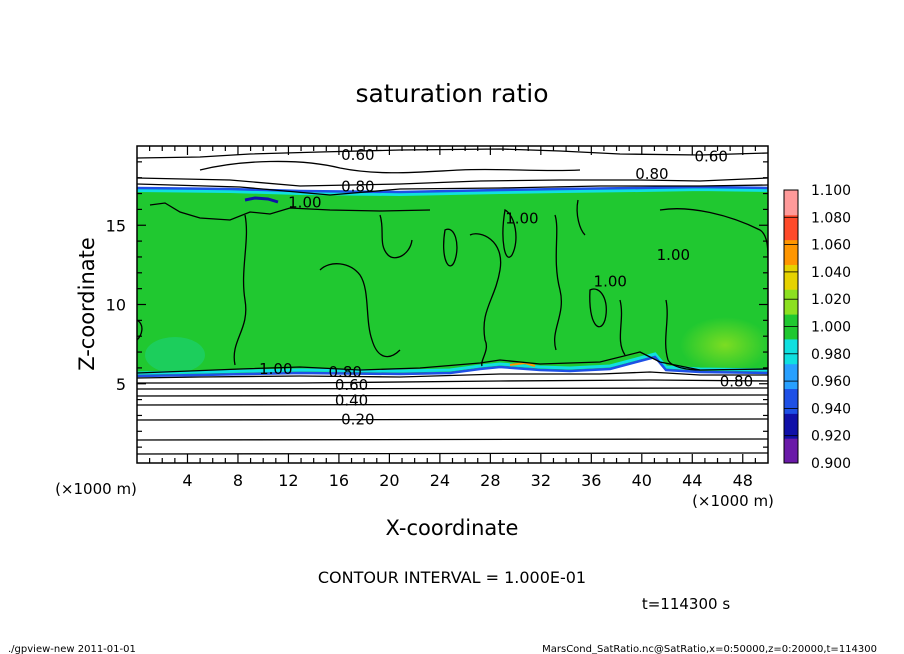 The image size is (904, 654). Describe the element at coordinates (175, 355) in the screenshot. I see `subsaturated-patch` at that location.